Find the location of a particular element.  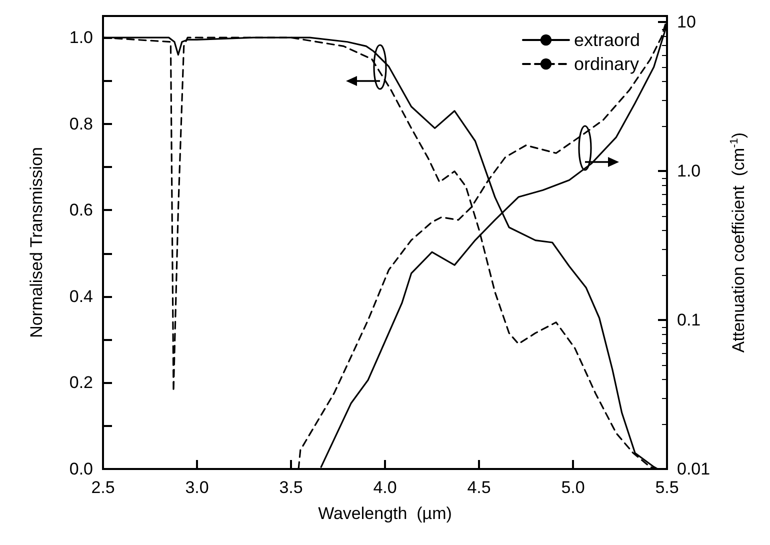

legend-label: extraord is located at coordinates (607, 40).